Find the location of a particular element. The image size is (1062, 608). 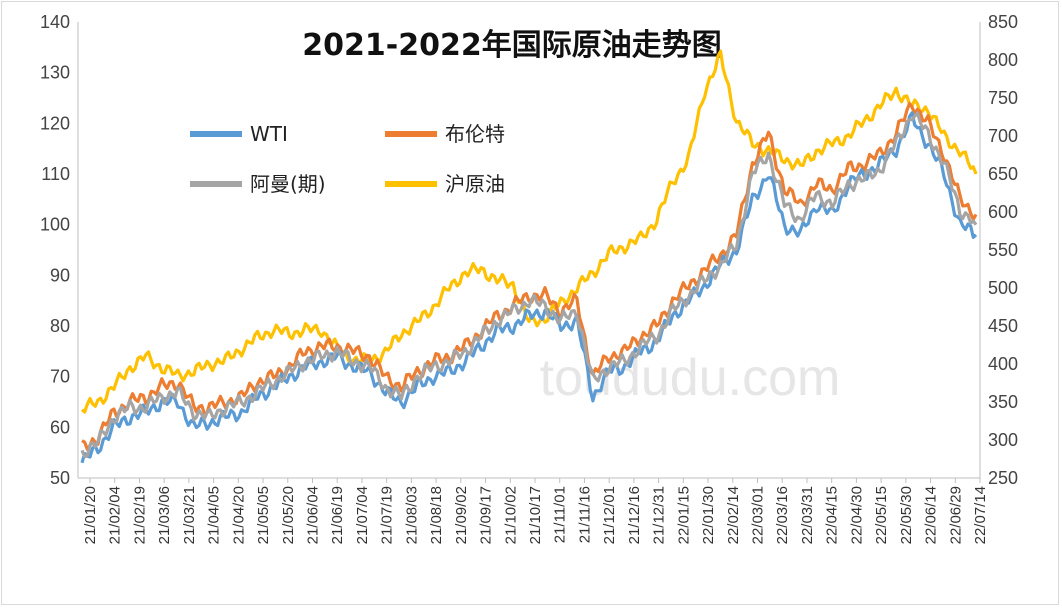

x-tick-label: 22/06/14 is located at coordinates (931, 515).